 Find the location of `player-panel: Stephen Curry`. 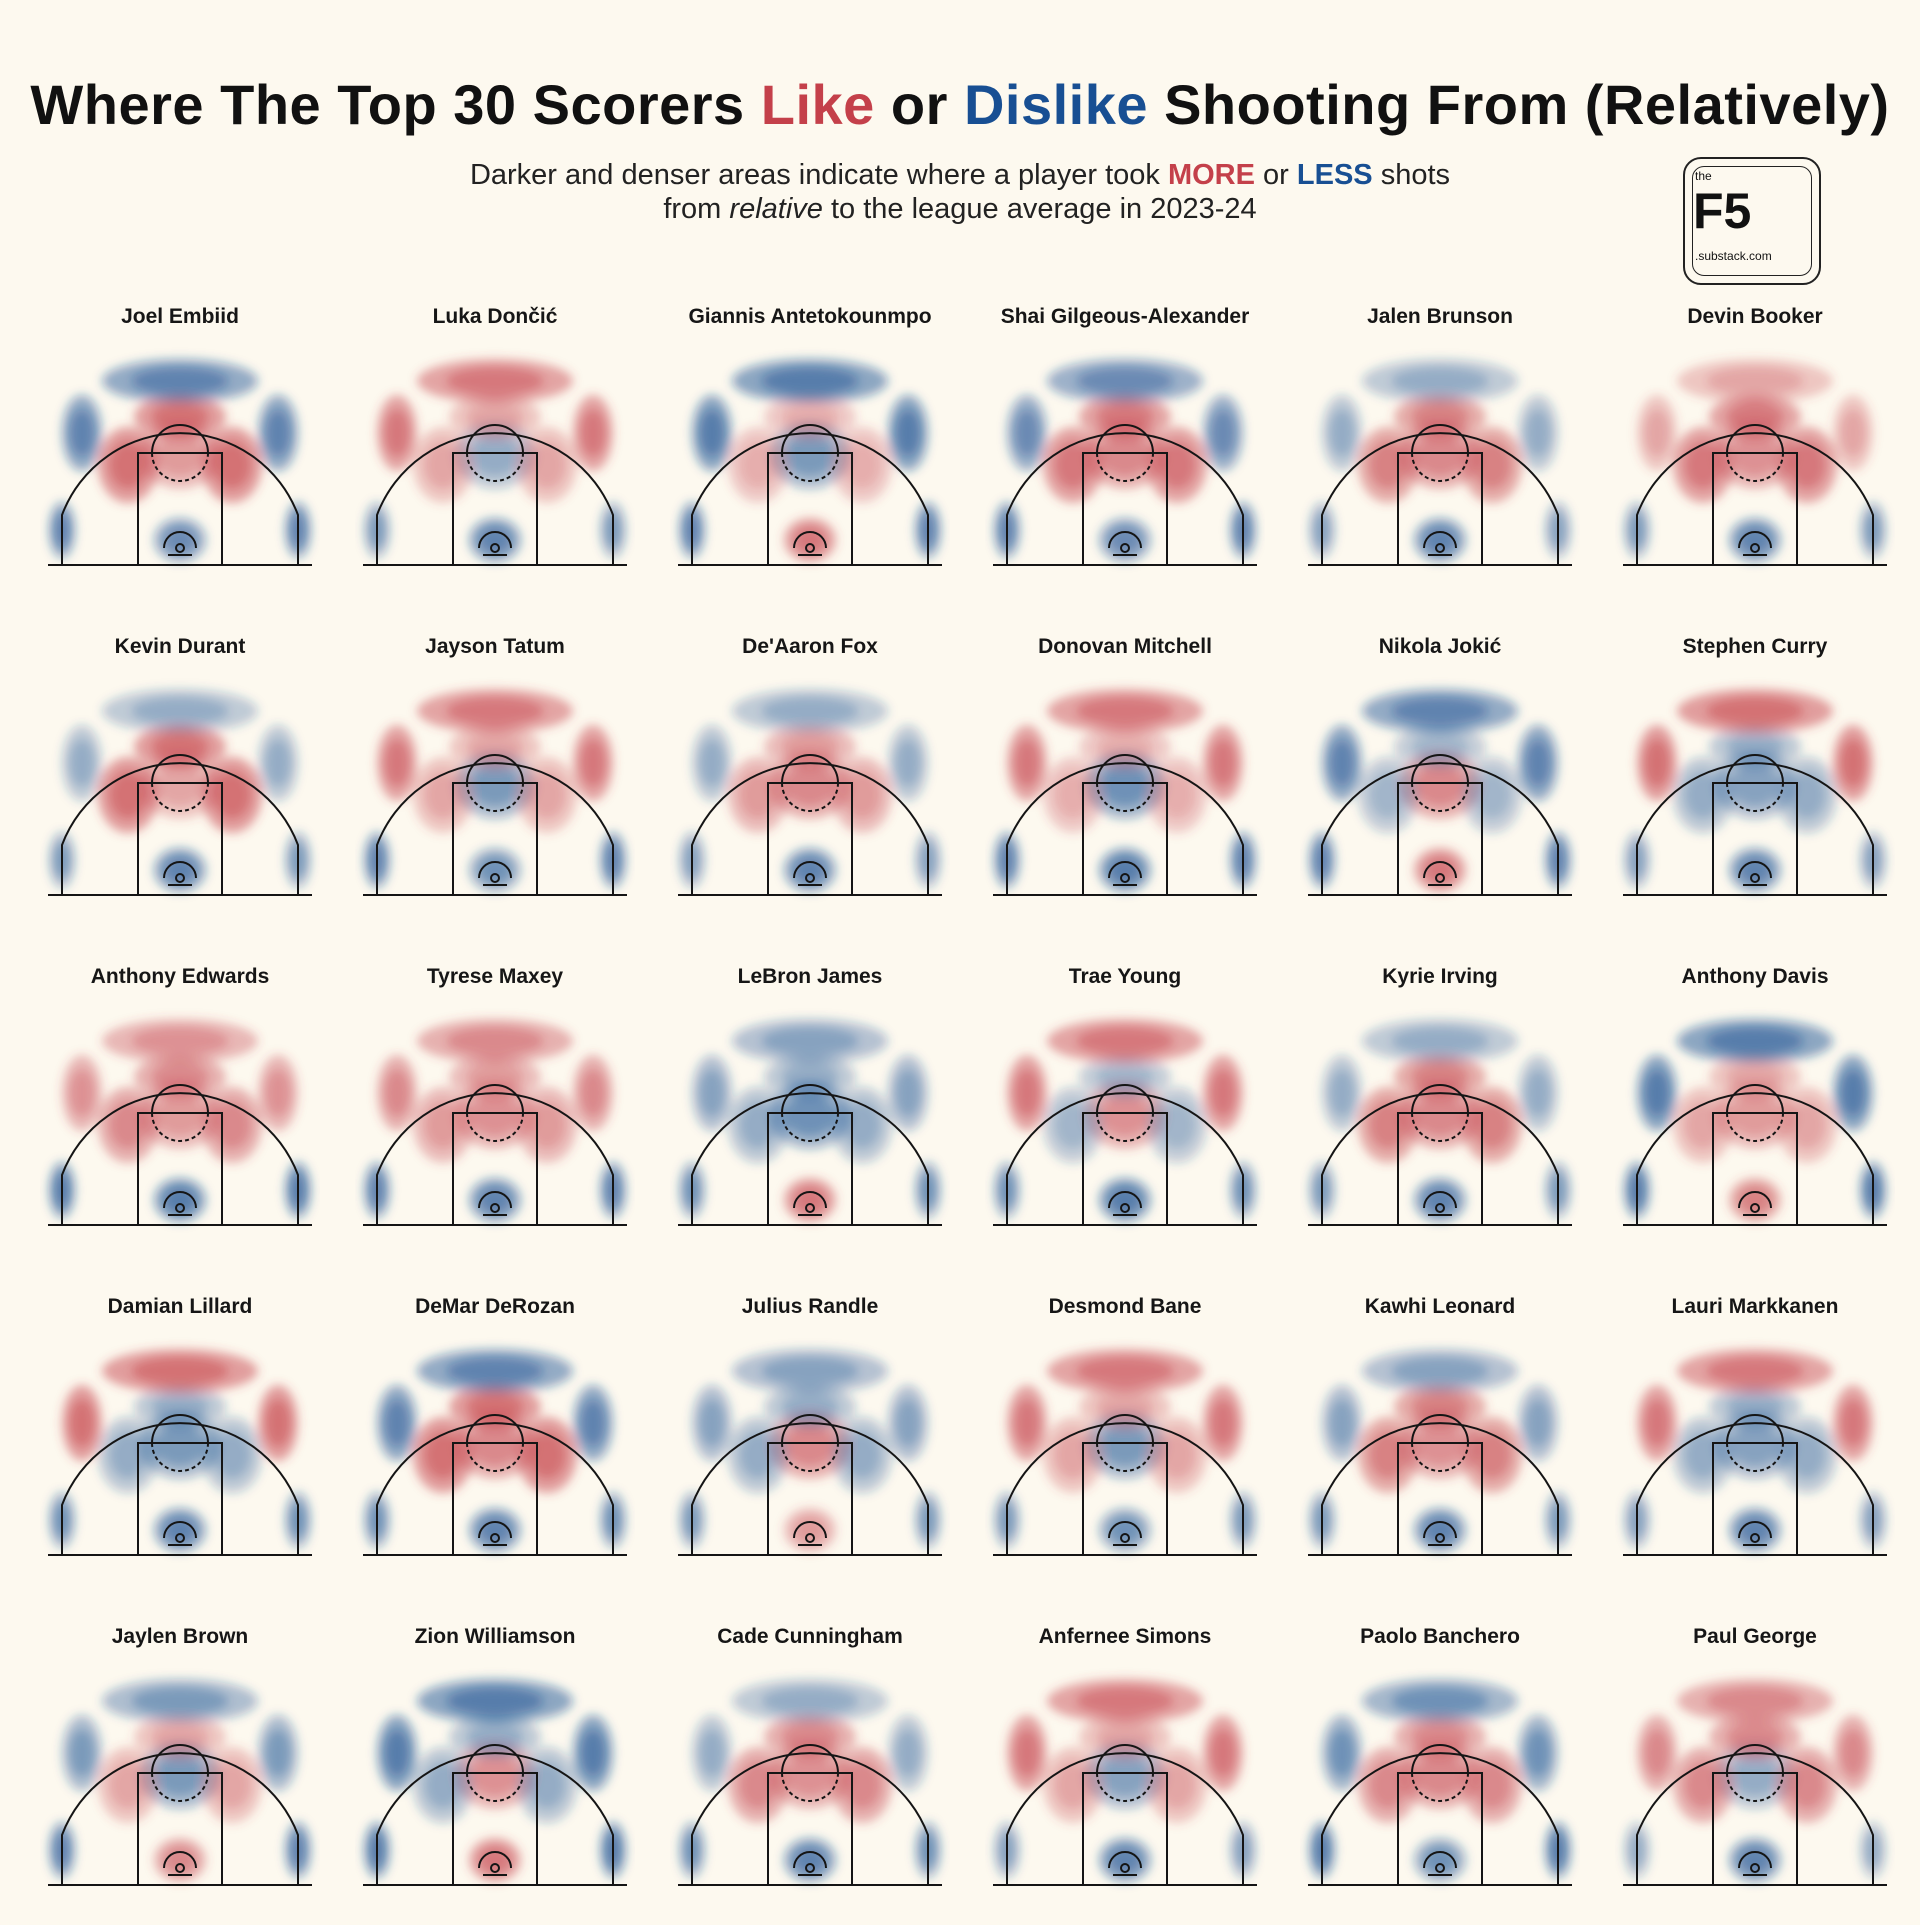

player-panel: Stephen Curry is located at coordinates (1755, 785).